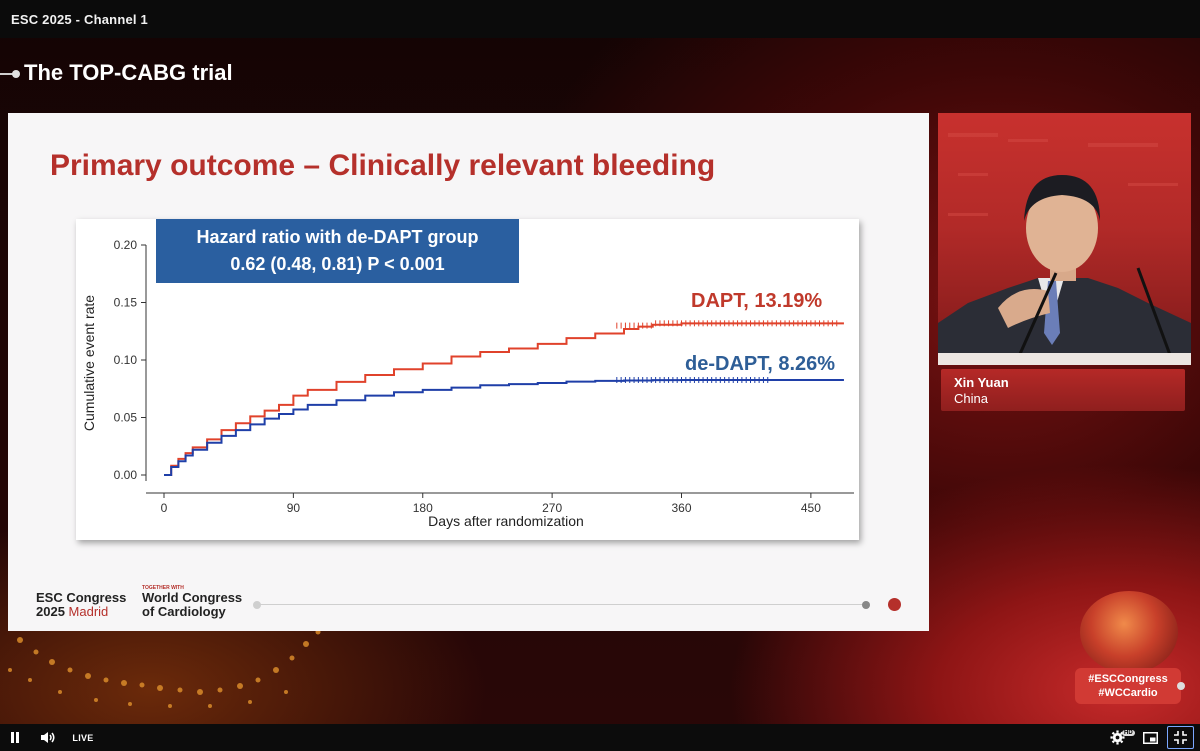 The image size is (1200, 751). Describe the element at coordinates (126, 475) in the screenshot. I see `y-tick-label: 0.00` at that location.